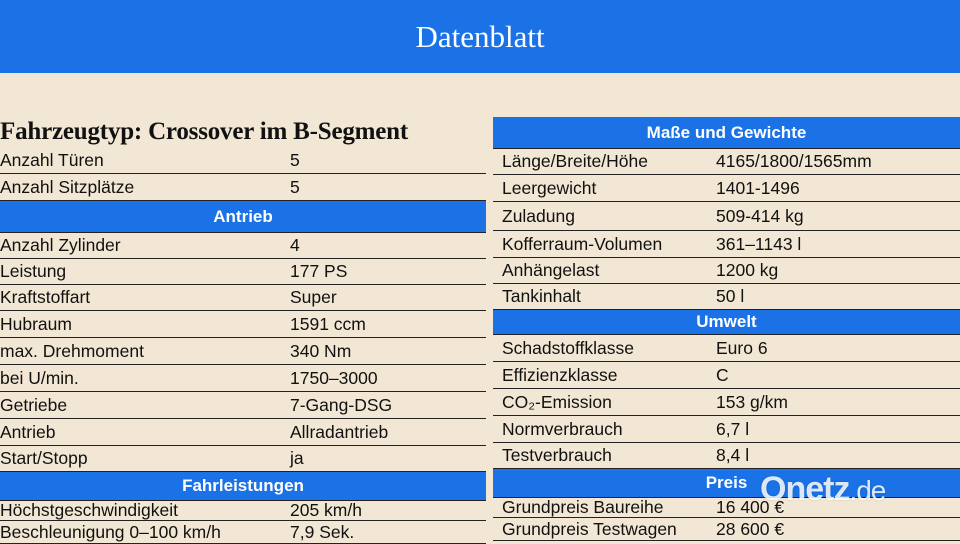 The image size is (960, 544). I want to click on spec-row: Leistung 177 PS, so click(243, 272).